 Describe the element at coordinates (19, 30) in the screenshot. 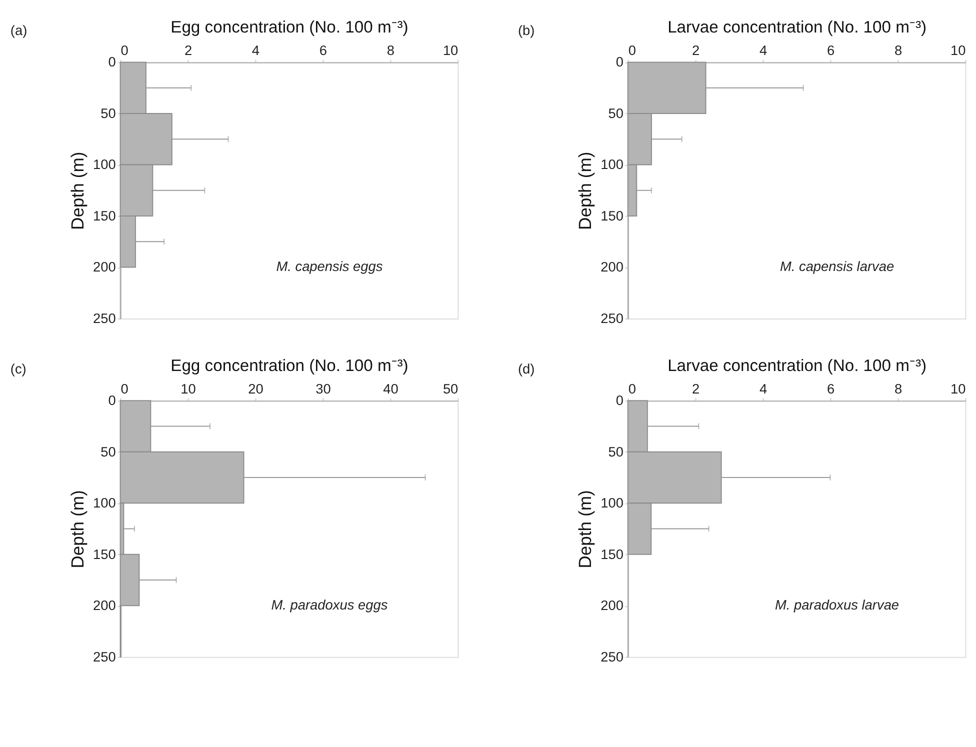

I see `chart-title: (a)` at that location.